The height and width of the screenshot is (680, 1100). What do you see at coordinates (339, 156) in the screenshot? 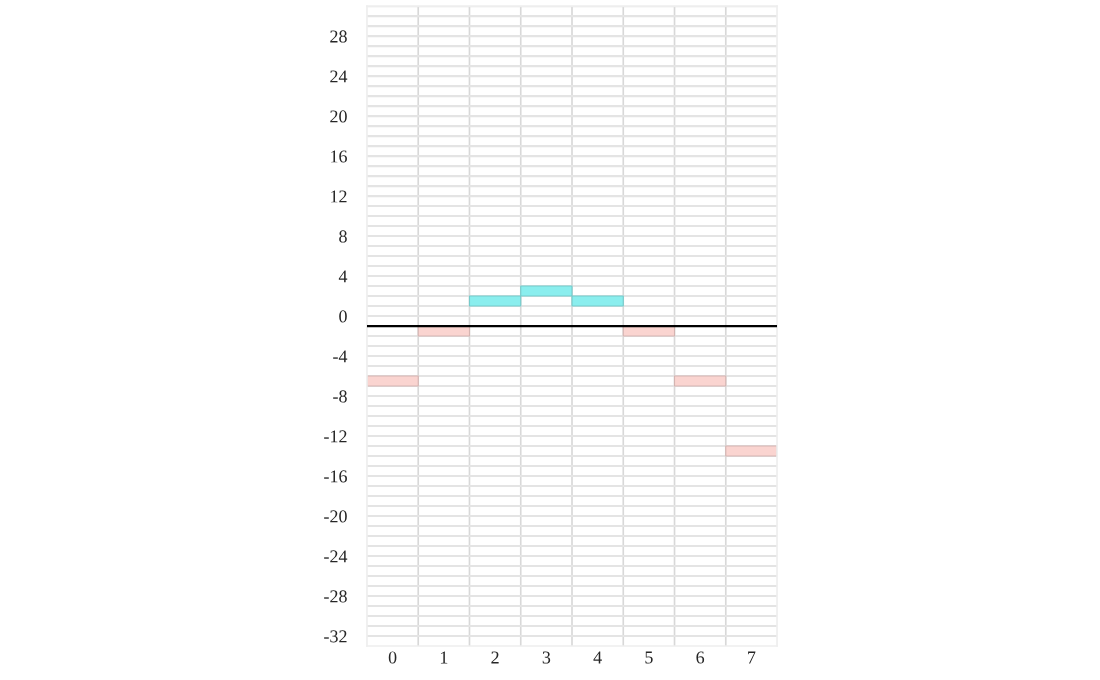
I see `y-tick-label: 16` at bounding box center [339, 156].